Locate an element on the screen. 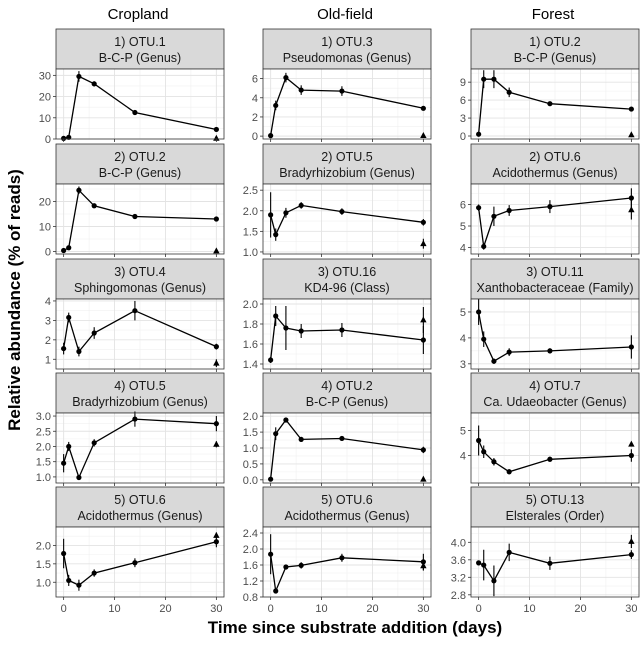  y-tick-label: 1 is located at coordinates (48, 360).